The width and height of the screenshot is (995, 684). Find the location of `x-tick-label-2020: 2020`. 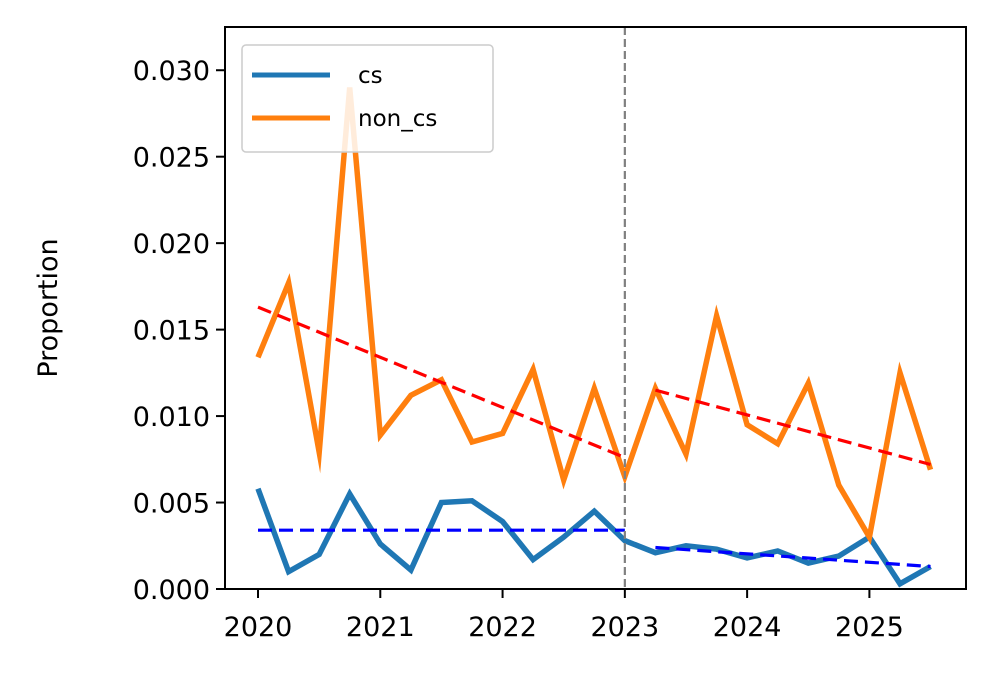

x-tick-label-2020: 2020 is located at coordinates (258, 627).